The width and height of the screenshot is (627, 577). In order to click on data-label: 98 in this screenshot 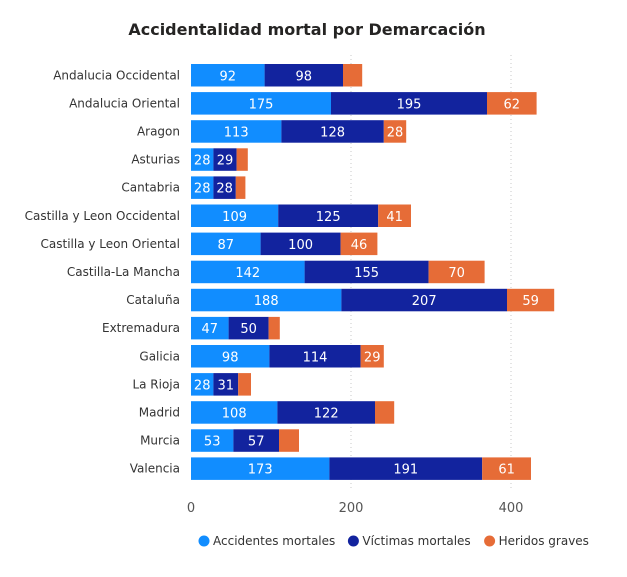, I will do `click(230, 357)`.